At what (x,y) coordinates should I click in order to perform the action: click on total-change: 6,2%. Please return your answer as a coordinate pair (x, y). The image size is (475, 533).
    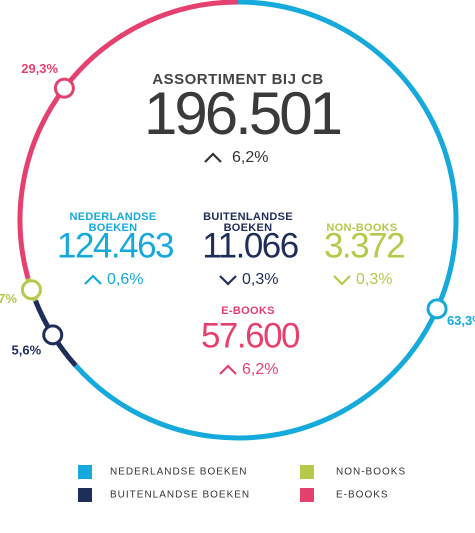
    Looking at the image, I should click on (250, 157).